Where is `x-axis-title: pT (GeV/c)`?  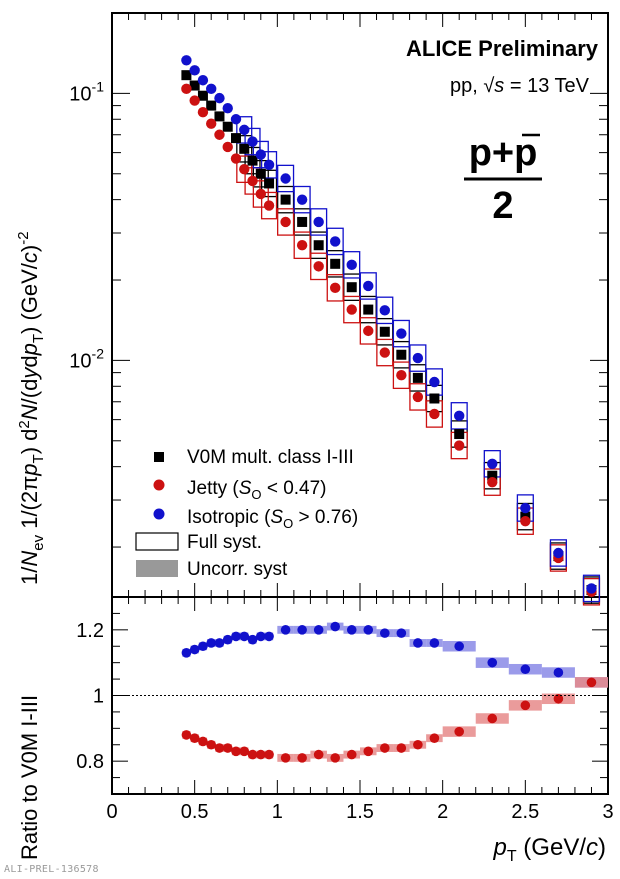
x-axis-title: pT (GeV/c) is located at coordinates (550, 849).